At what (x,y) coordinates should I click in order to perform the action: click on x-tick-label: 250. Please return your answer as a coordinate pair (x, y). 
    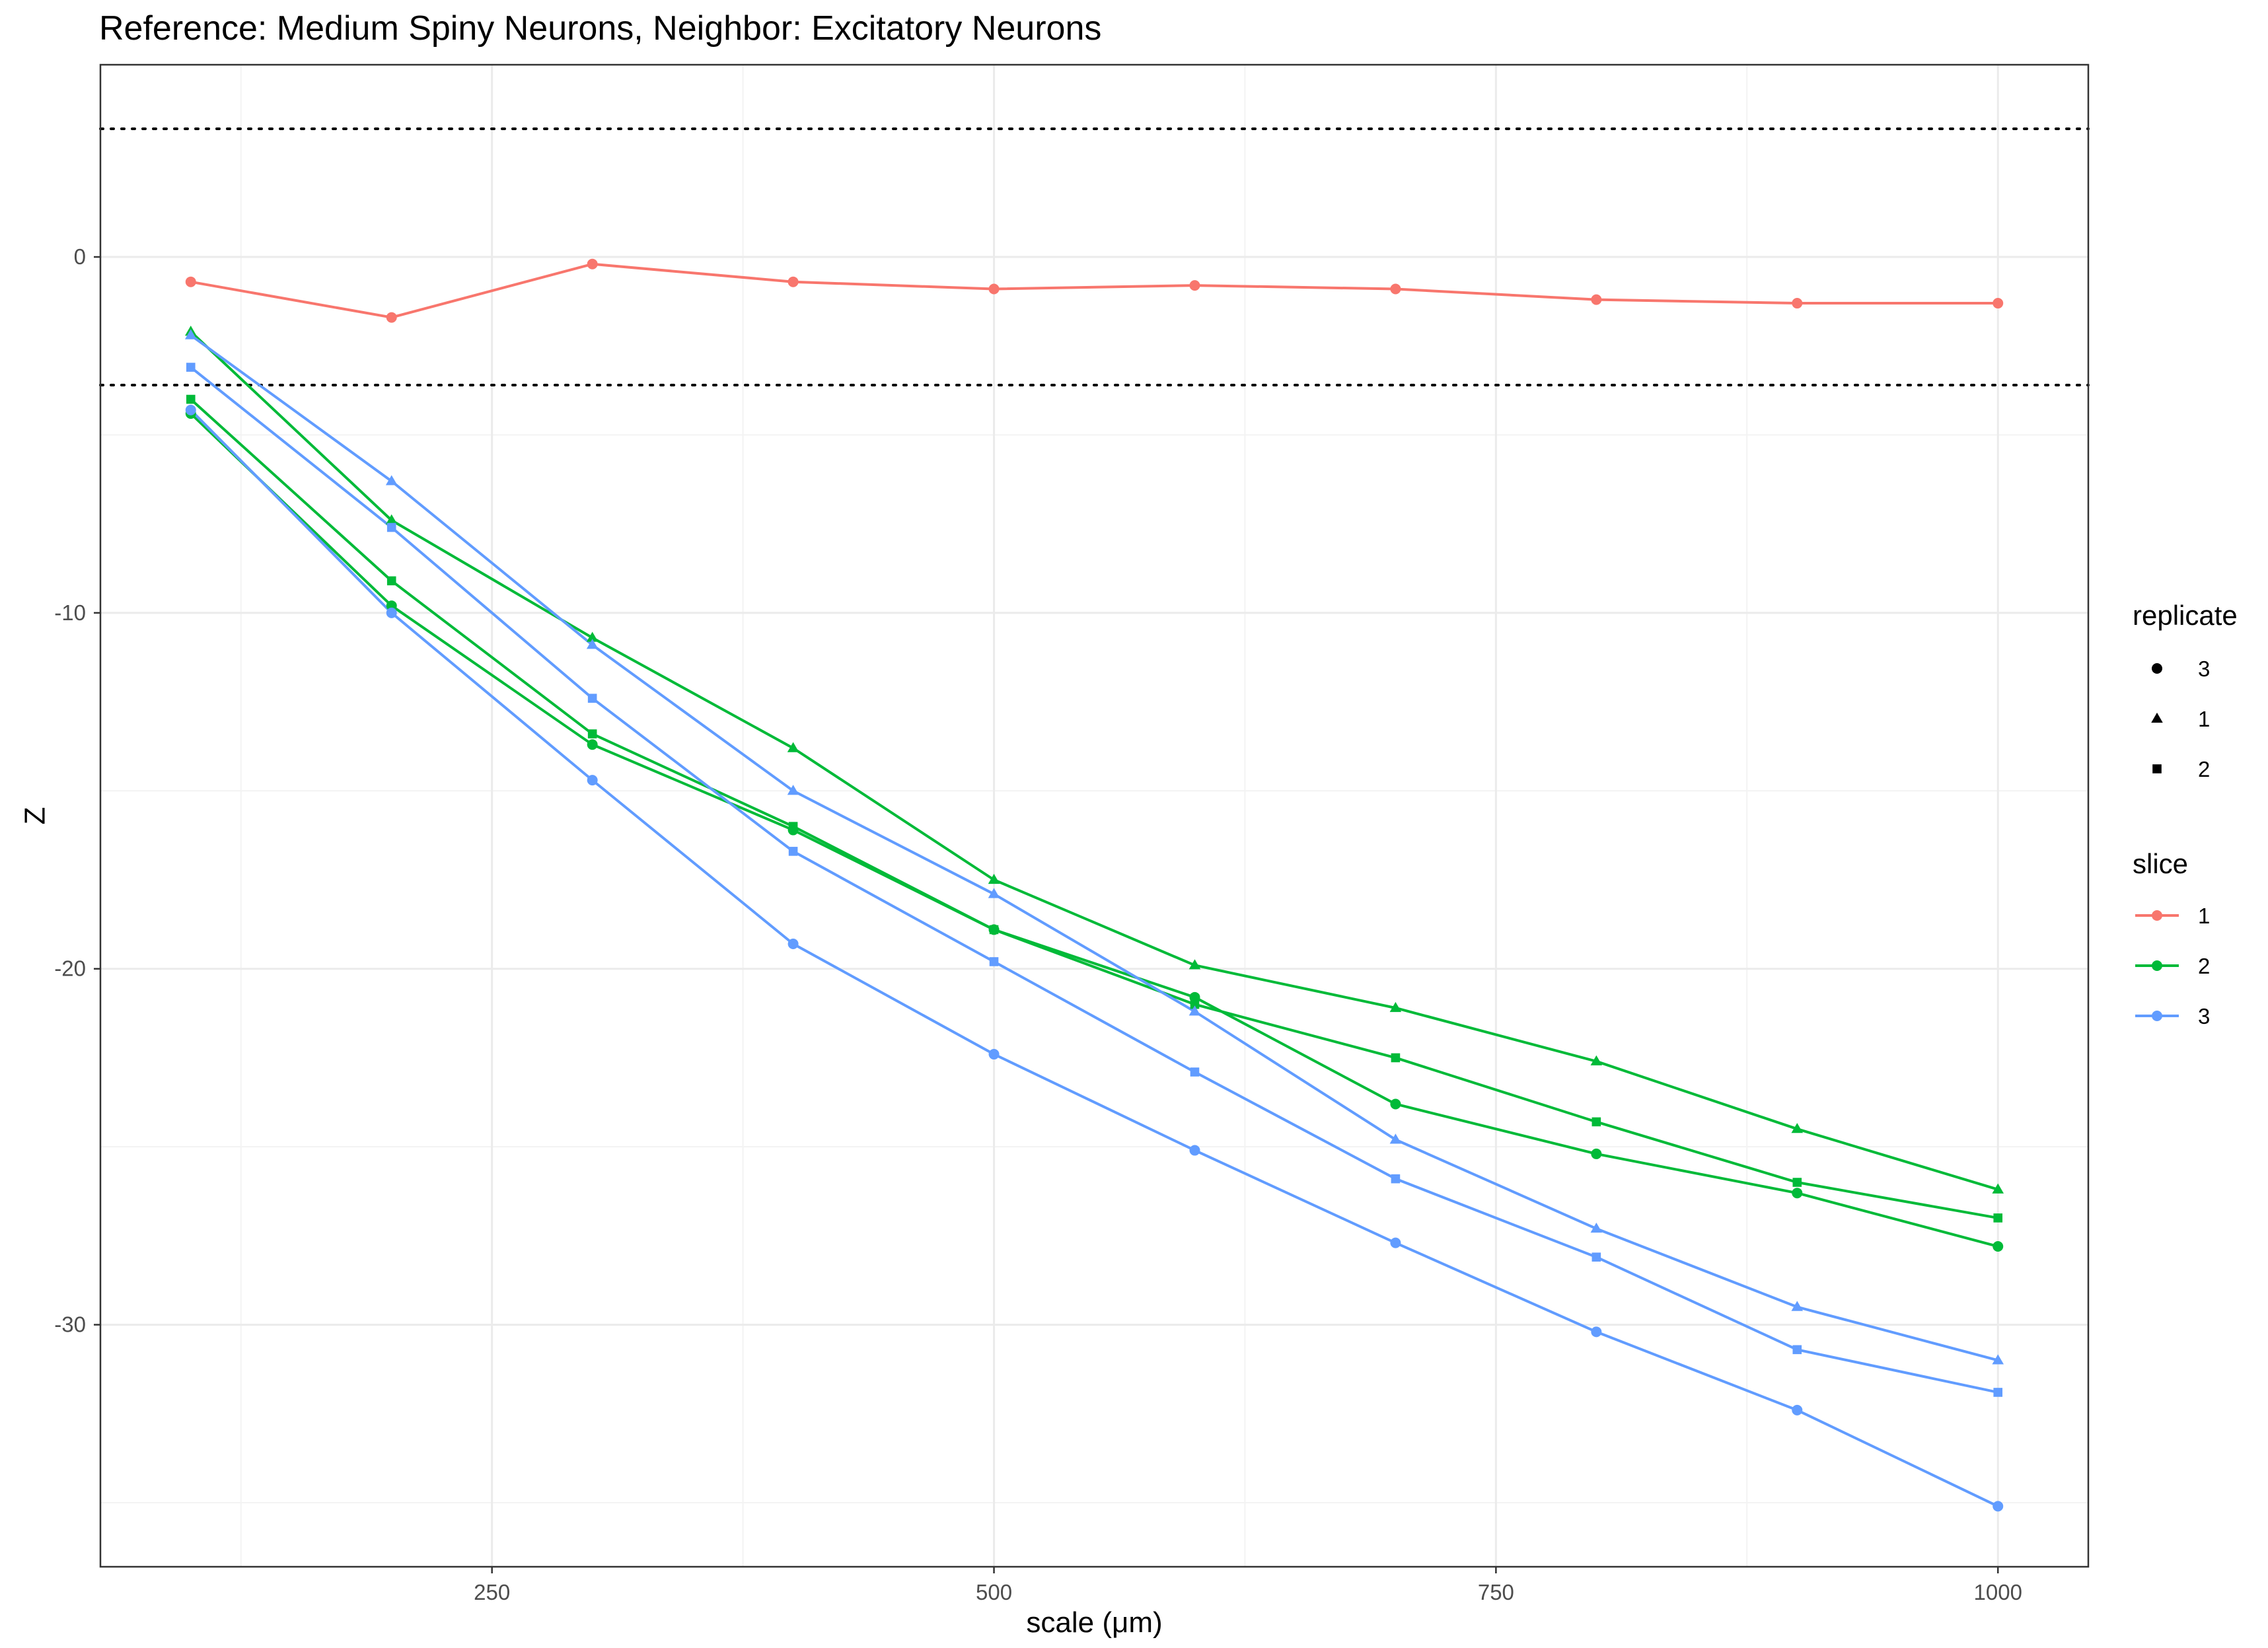
    Looking at the image, I should click on (492, 1592).